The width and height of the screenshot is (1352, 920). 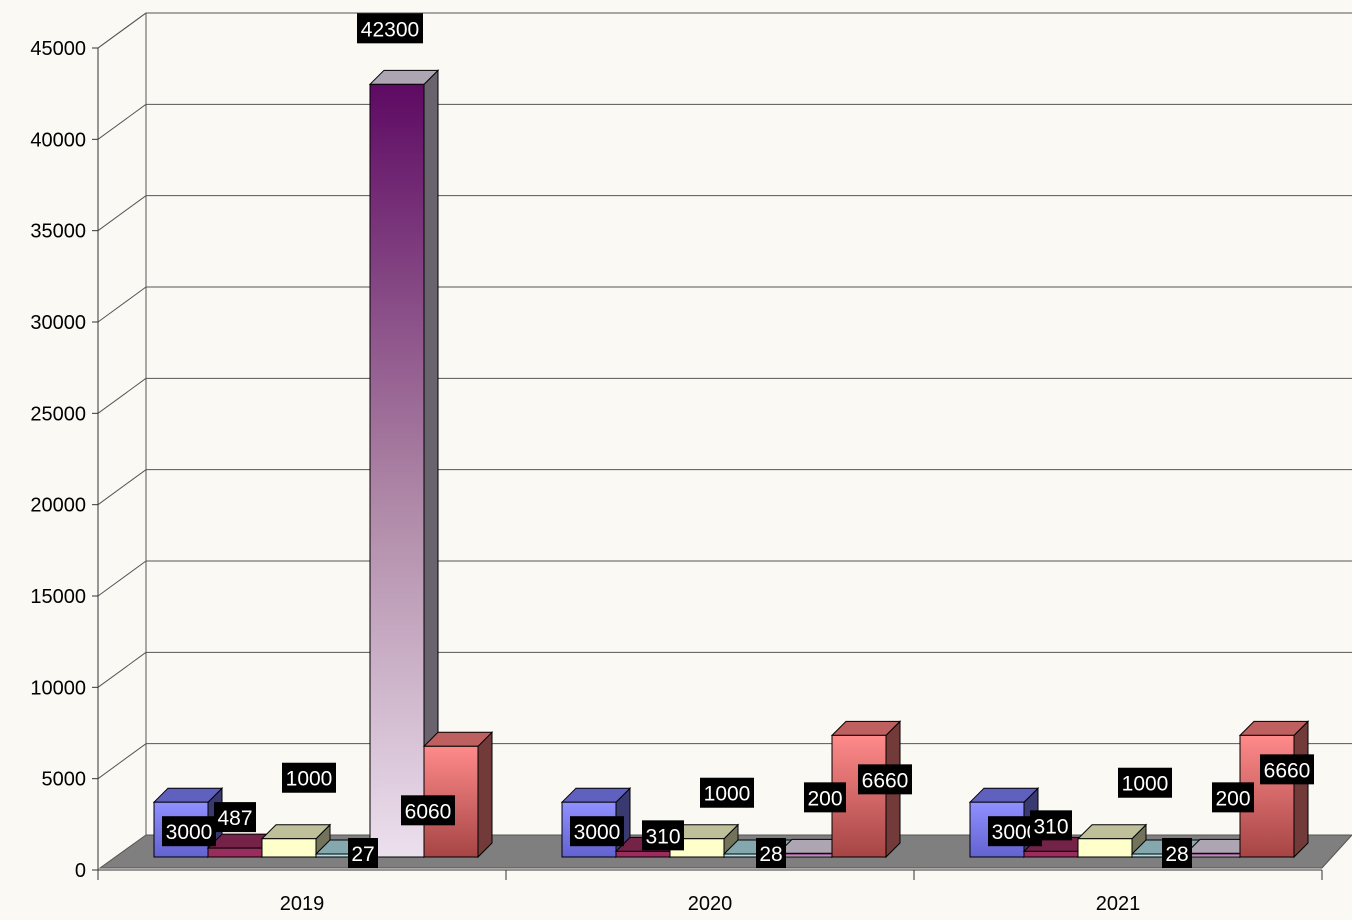 What do you see at coordinates (58, 140) in the screenshot?
I see `y-tick-label: 40000` at bounding box center [58, 140].